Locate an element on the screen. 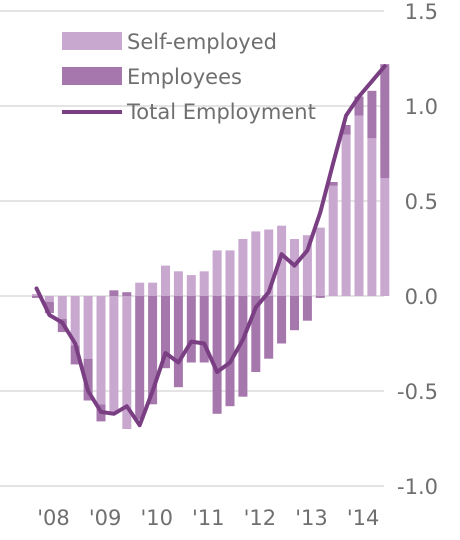 The image size is (460, 540). y-tick-label: -1.0 is located at coordinates (417, 487).